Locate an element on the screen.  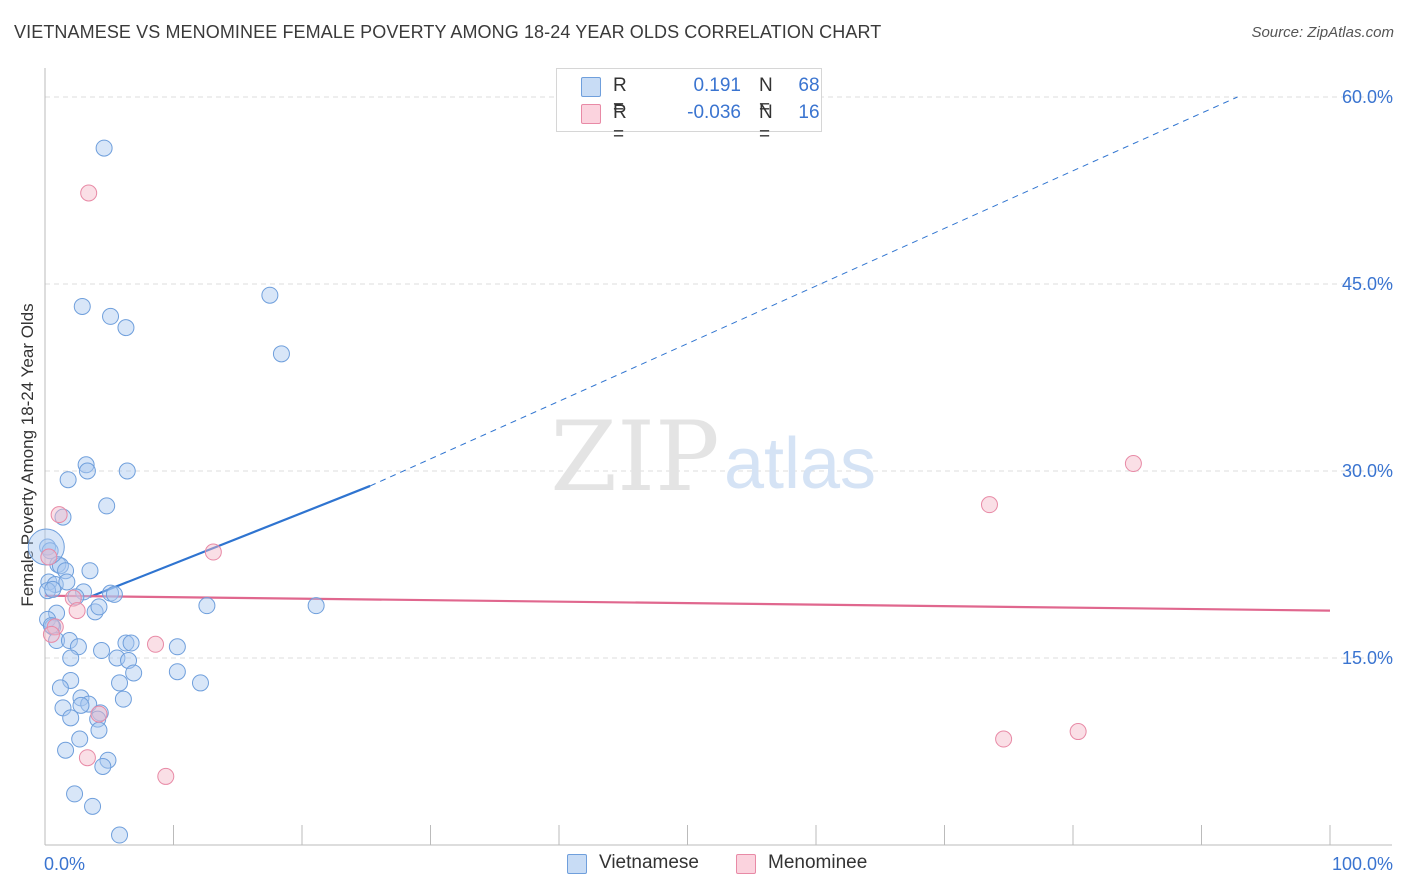
legend-swatch-menominee is located at coordinates (591, 114).